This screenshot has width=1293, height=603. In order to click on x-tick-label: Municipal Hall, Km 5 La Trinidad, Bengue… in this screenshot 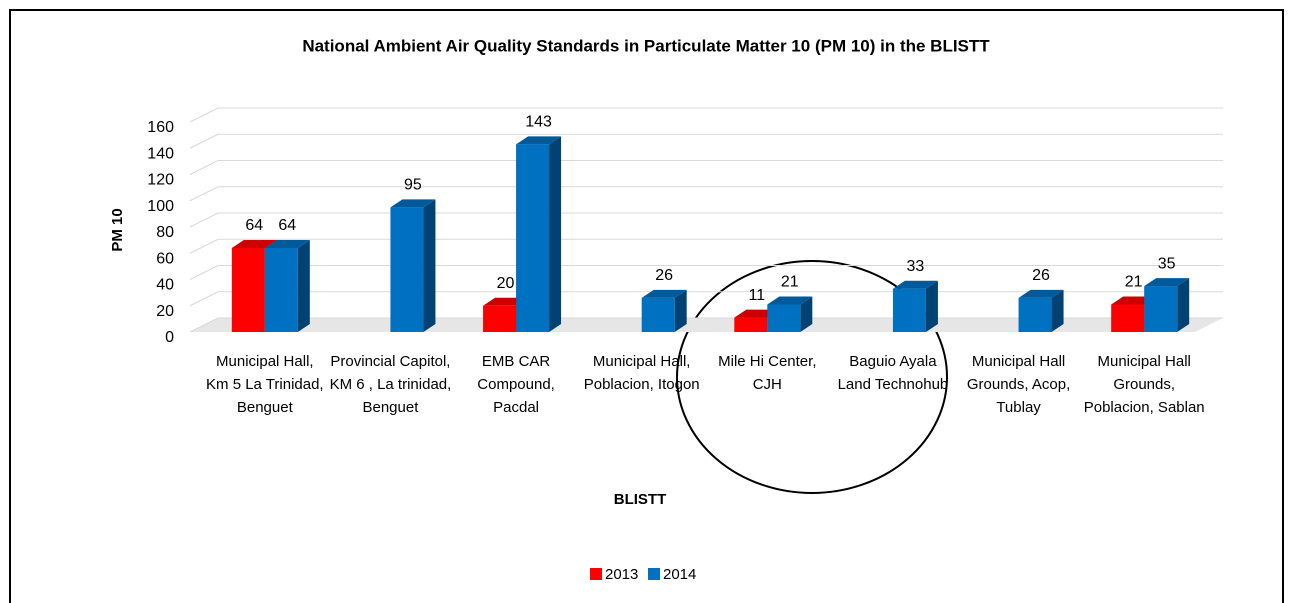, I will do `click(265, 384)`.